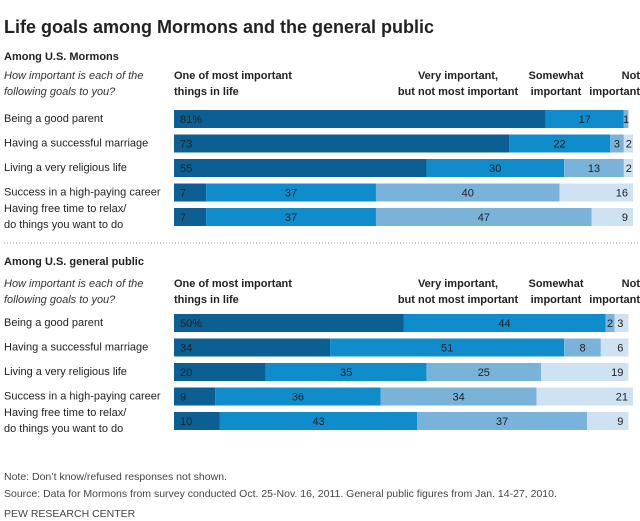 The image size is (640, 521). I want to click on value-label: 55, so click(186, 169).